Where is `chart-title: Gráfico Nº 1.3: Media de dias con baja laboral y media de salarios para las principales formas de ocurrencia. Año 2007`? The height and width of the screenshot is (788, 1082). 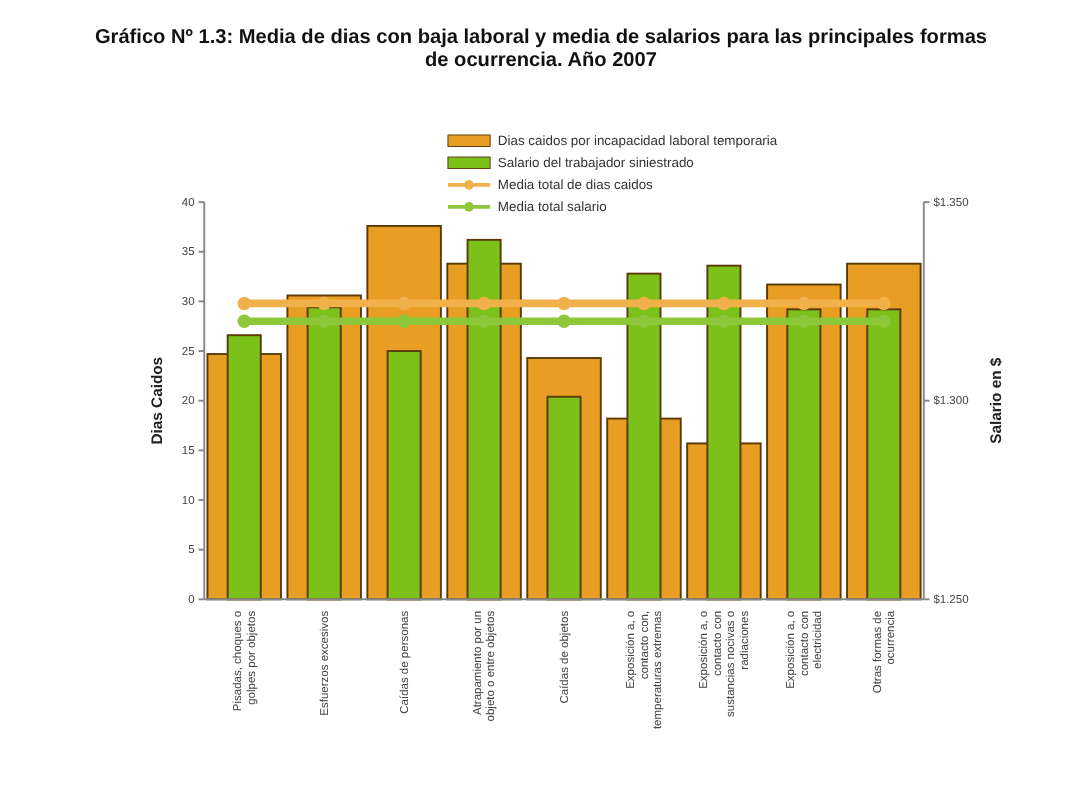
chart-title: Gráfico Nº 1.3: Media de dias con baja laboral y media de salarios para las principales formas de ocurrencia. Año 2007 is located at coordinates (541, 49).